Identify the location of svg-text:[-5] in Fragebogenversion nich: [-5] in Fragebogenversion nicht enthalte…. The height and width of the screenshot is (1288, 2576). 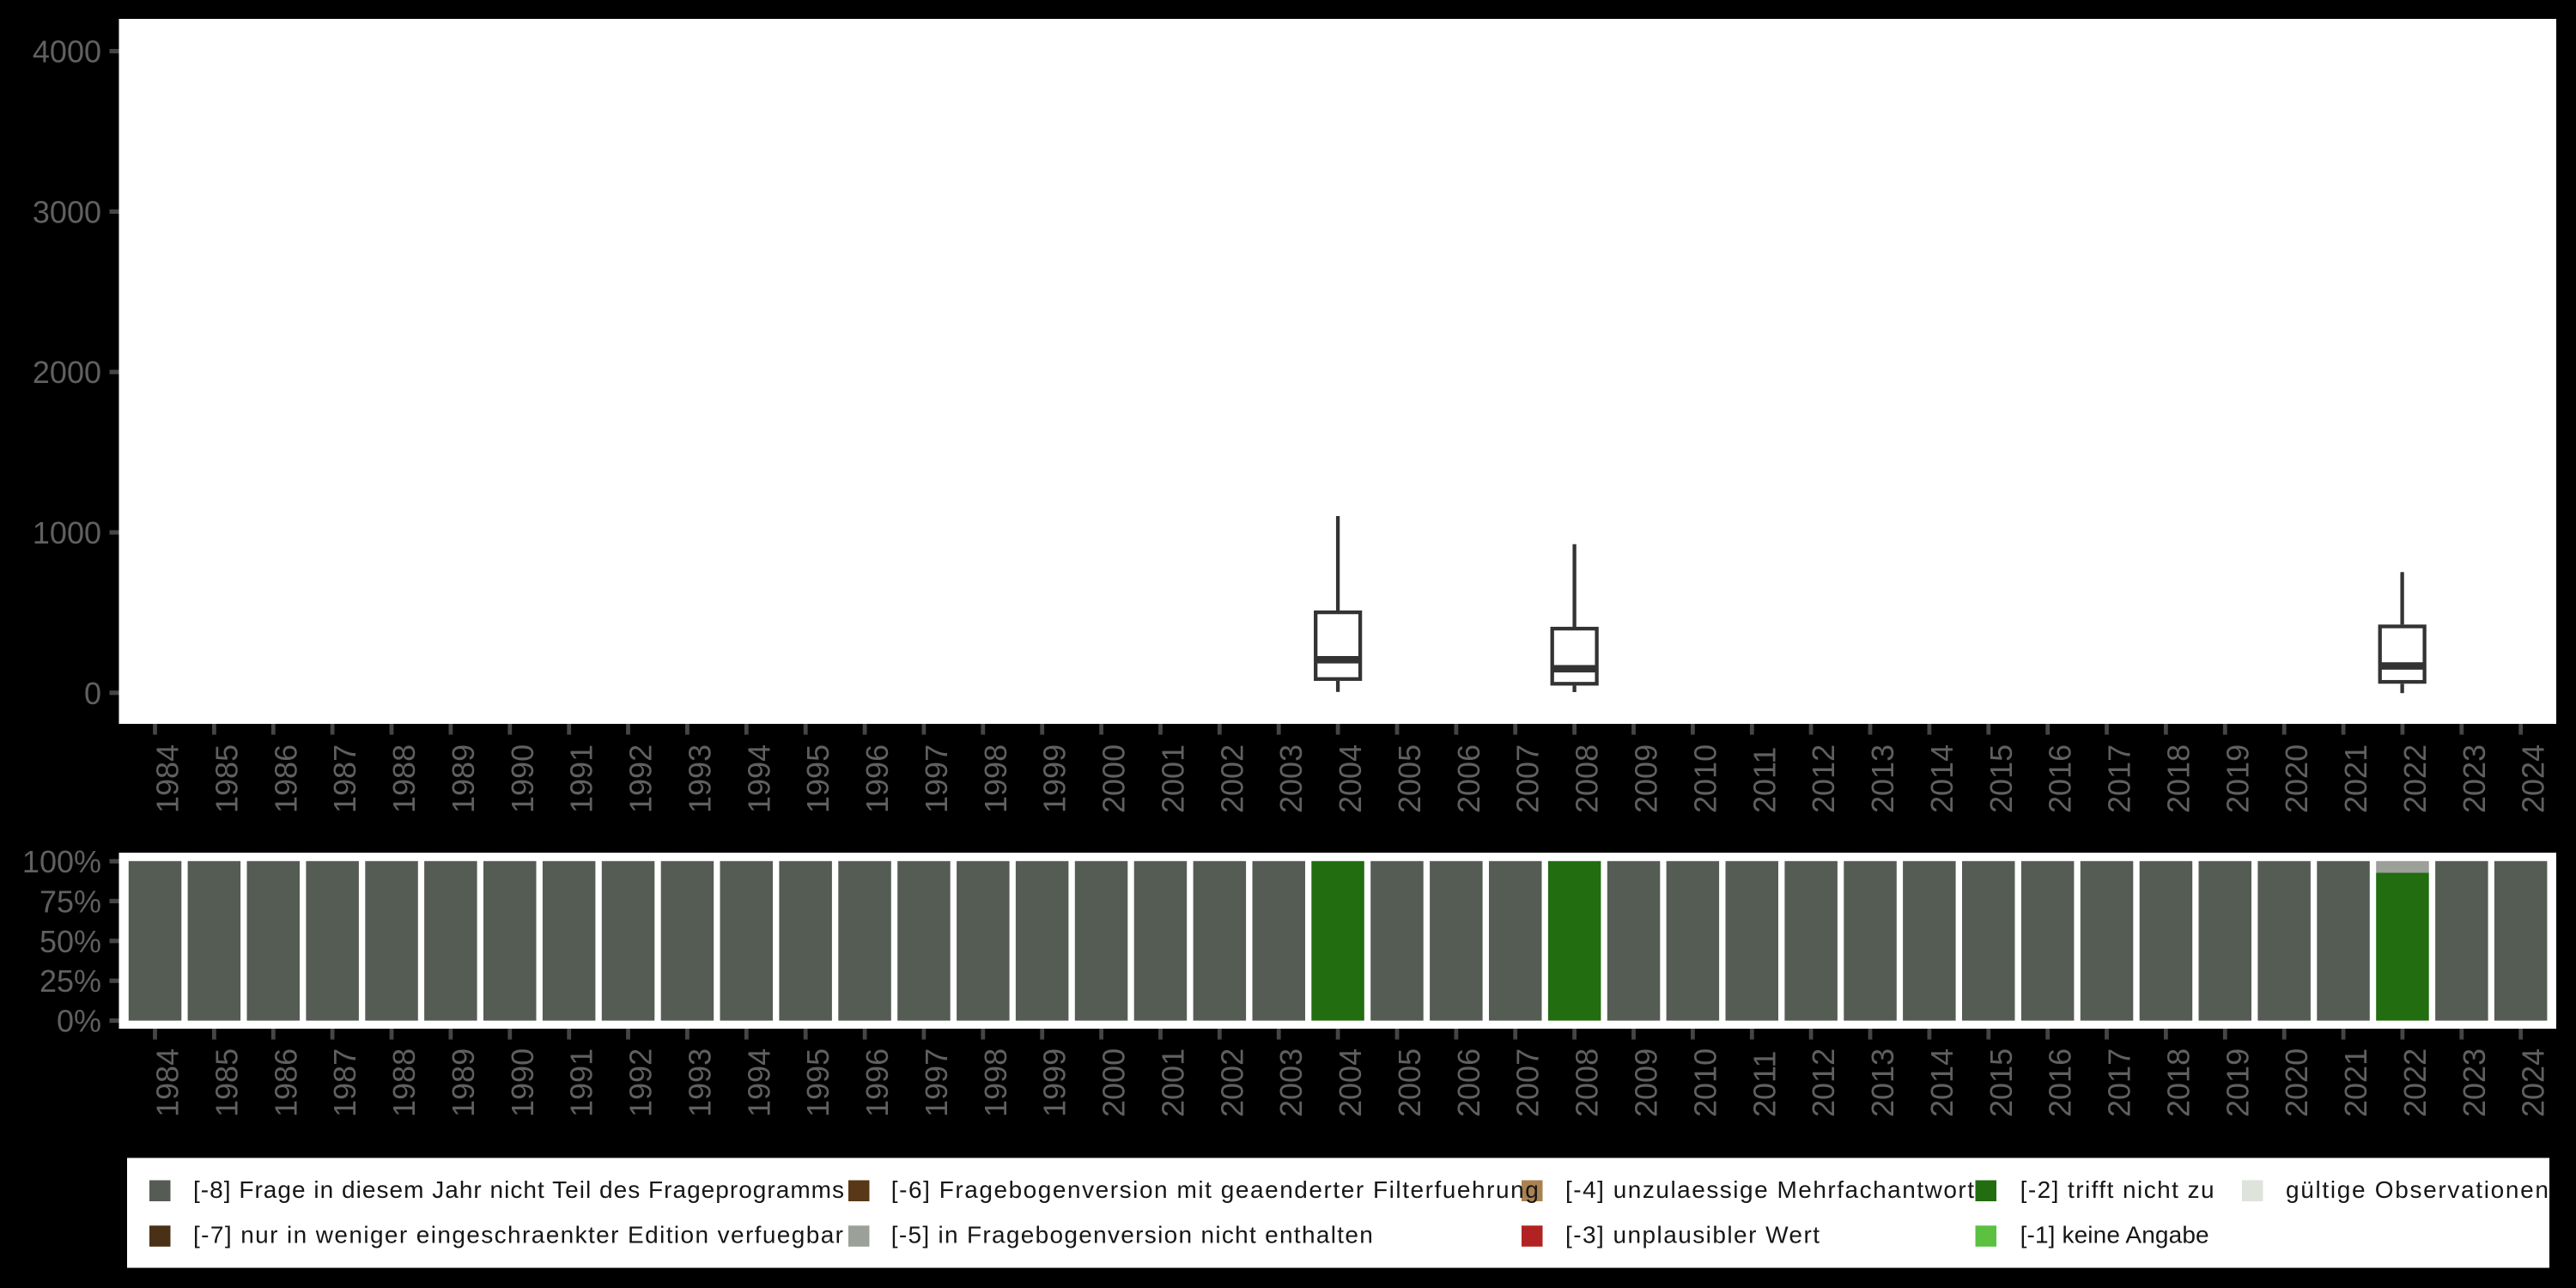
(1132, 1235).